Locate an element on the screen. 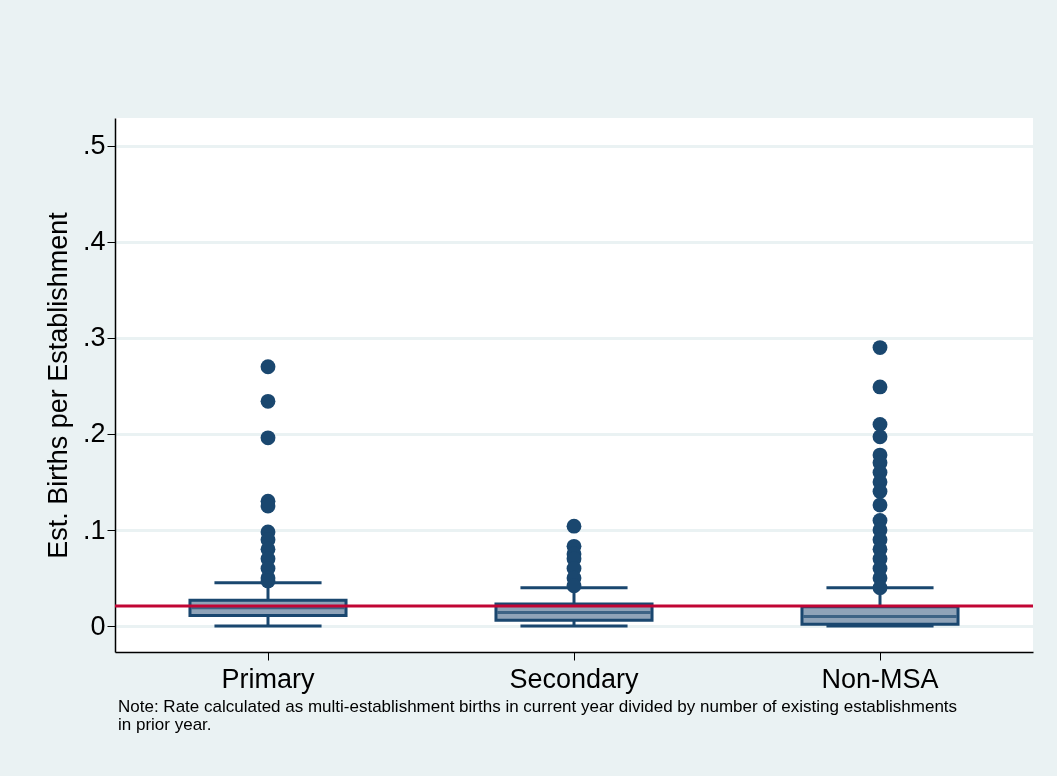 This screenshot has height=776, width=1057. y-axis-title: Est. Births per Establishment is located at coordinates (57, 385).